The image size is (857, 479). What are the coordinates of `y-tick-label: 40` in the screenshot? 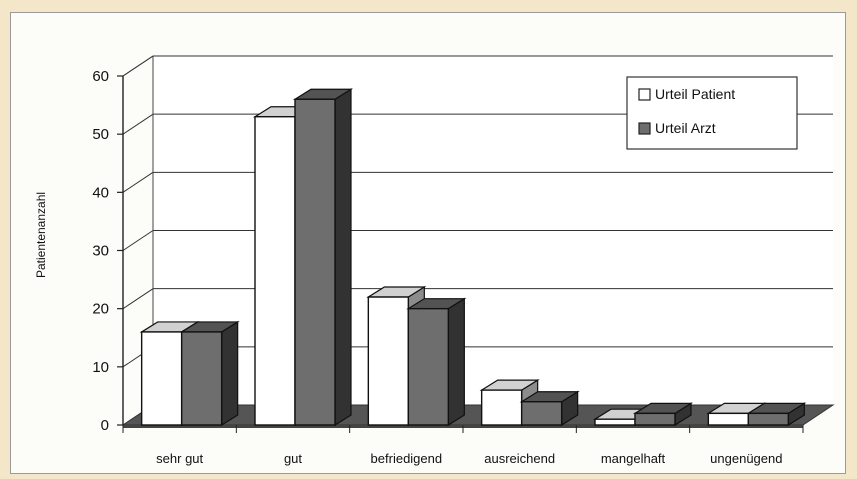 It's located at (100, 192).